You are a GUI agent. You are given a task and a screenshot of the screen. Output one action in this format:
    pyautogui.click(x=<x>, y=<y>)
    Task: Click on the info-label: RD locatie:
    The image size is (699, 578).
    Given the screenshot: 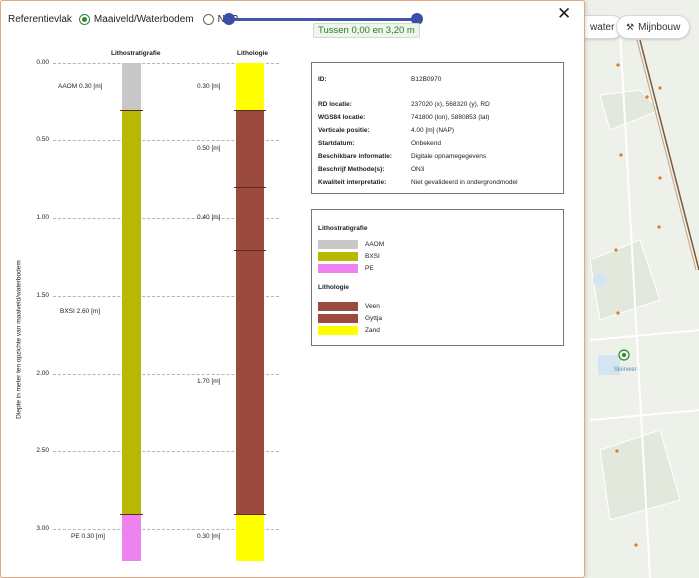 What is the action you would take?
    pyautogui.click(x=335, y=104)
    